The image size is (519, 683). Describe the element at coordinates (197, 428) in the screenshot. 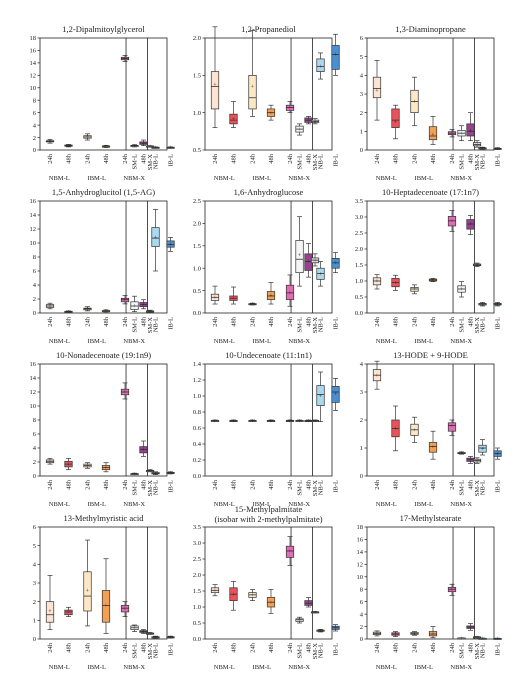

I see `y-tick-label: 0.6` at that location.